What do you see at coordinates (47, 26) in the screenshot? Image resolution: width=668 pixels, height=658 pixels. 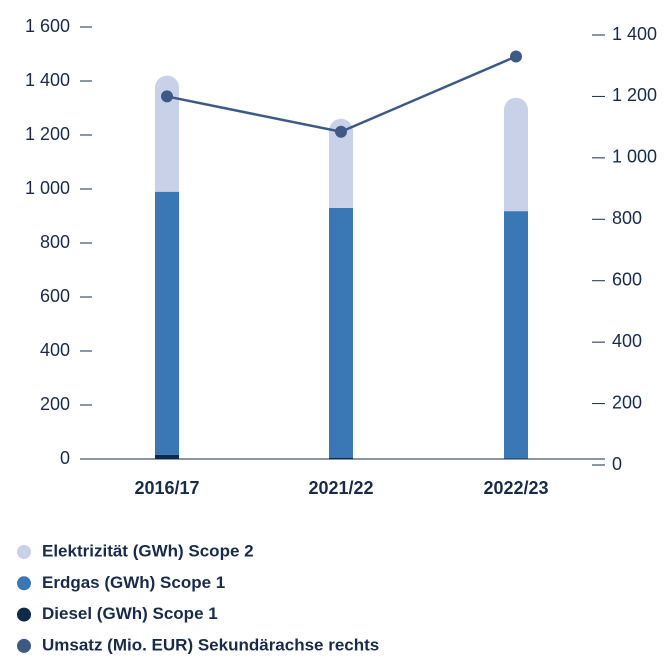 I see `y-tick-label: 1 600` at bounding box center [47, 26].